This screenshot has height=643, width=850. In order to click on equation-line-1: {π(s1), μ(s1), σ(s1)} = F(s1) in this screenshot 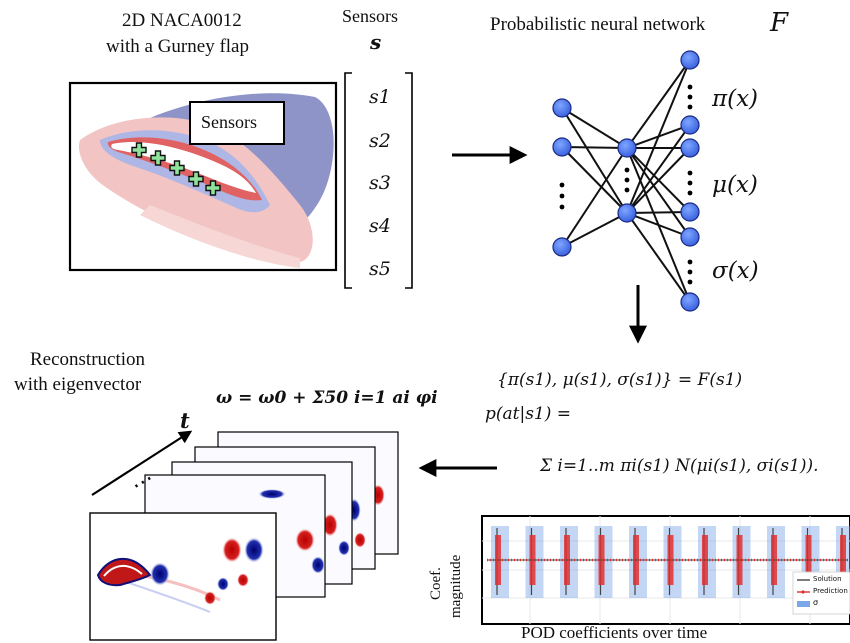, I will do `click(620, 380)`.